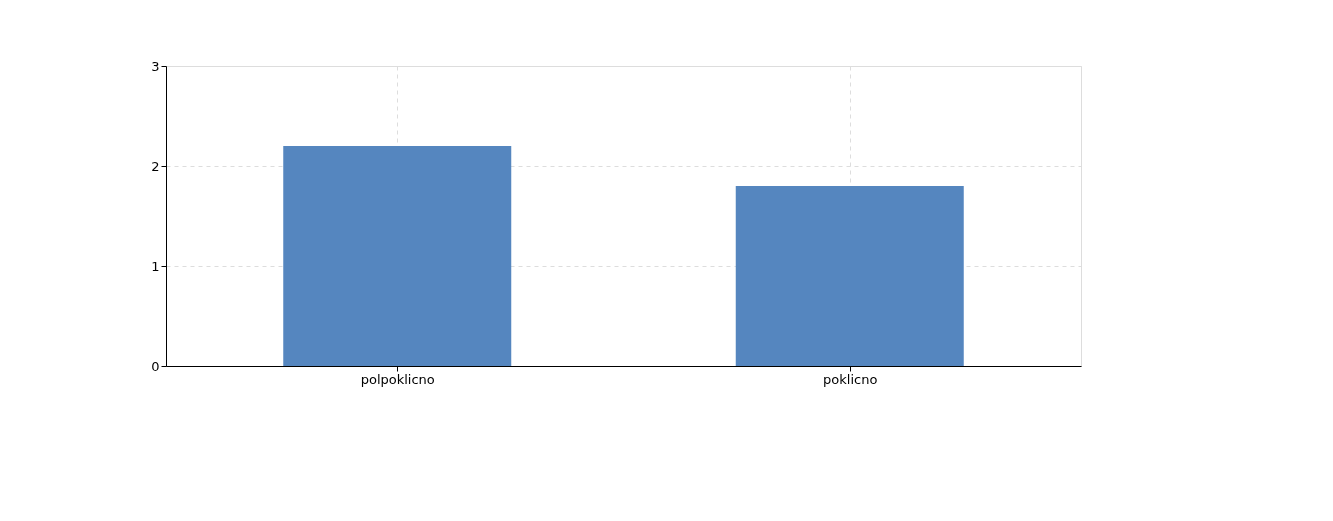 The width and height of the screenshot is (1333, 521). What do you see at coordinates (850, 379) in the screenshot?
I see `x-tick-label: poklicno` at bounding box center [850, 379].